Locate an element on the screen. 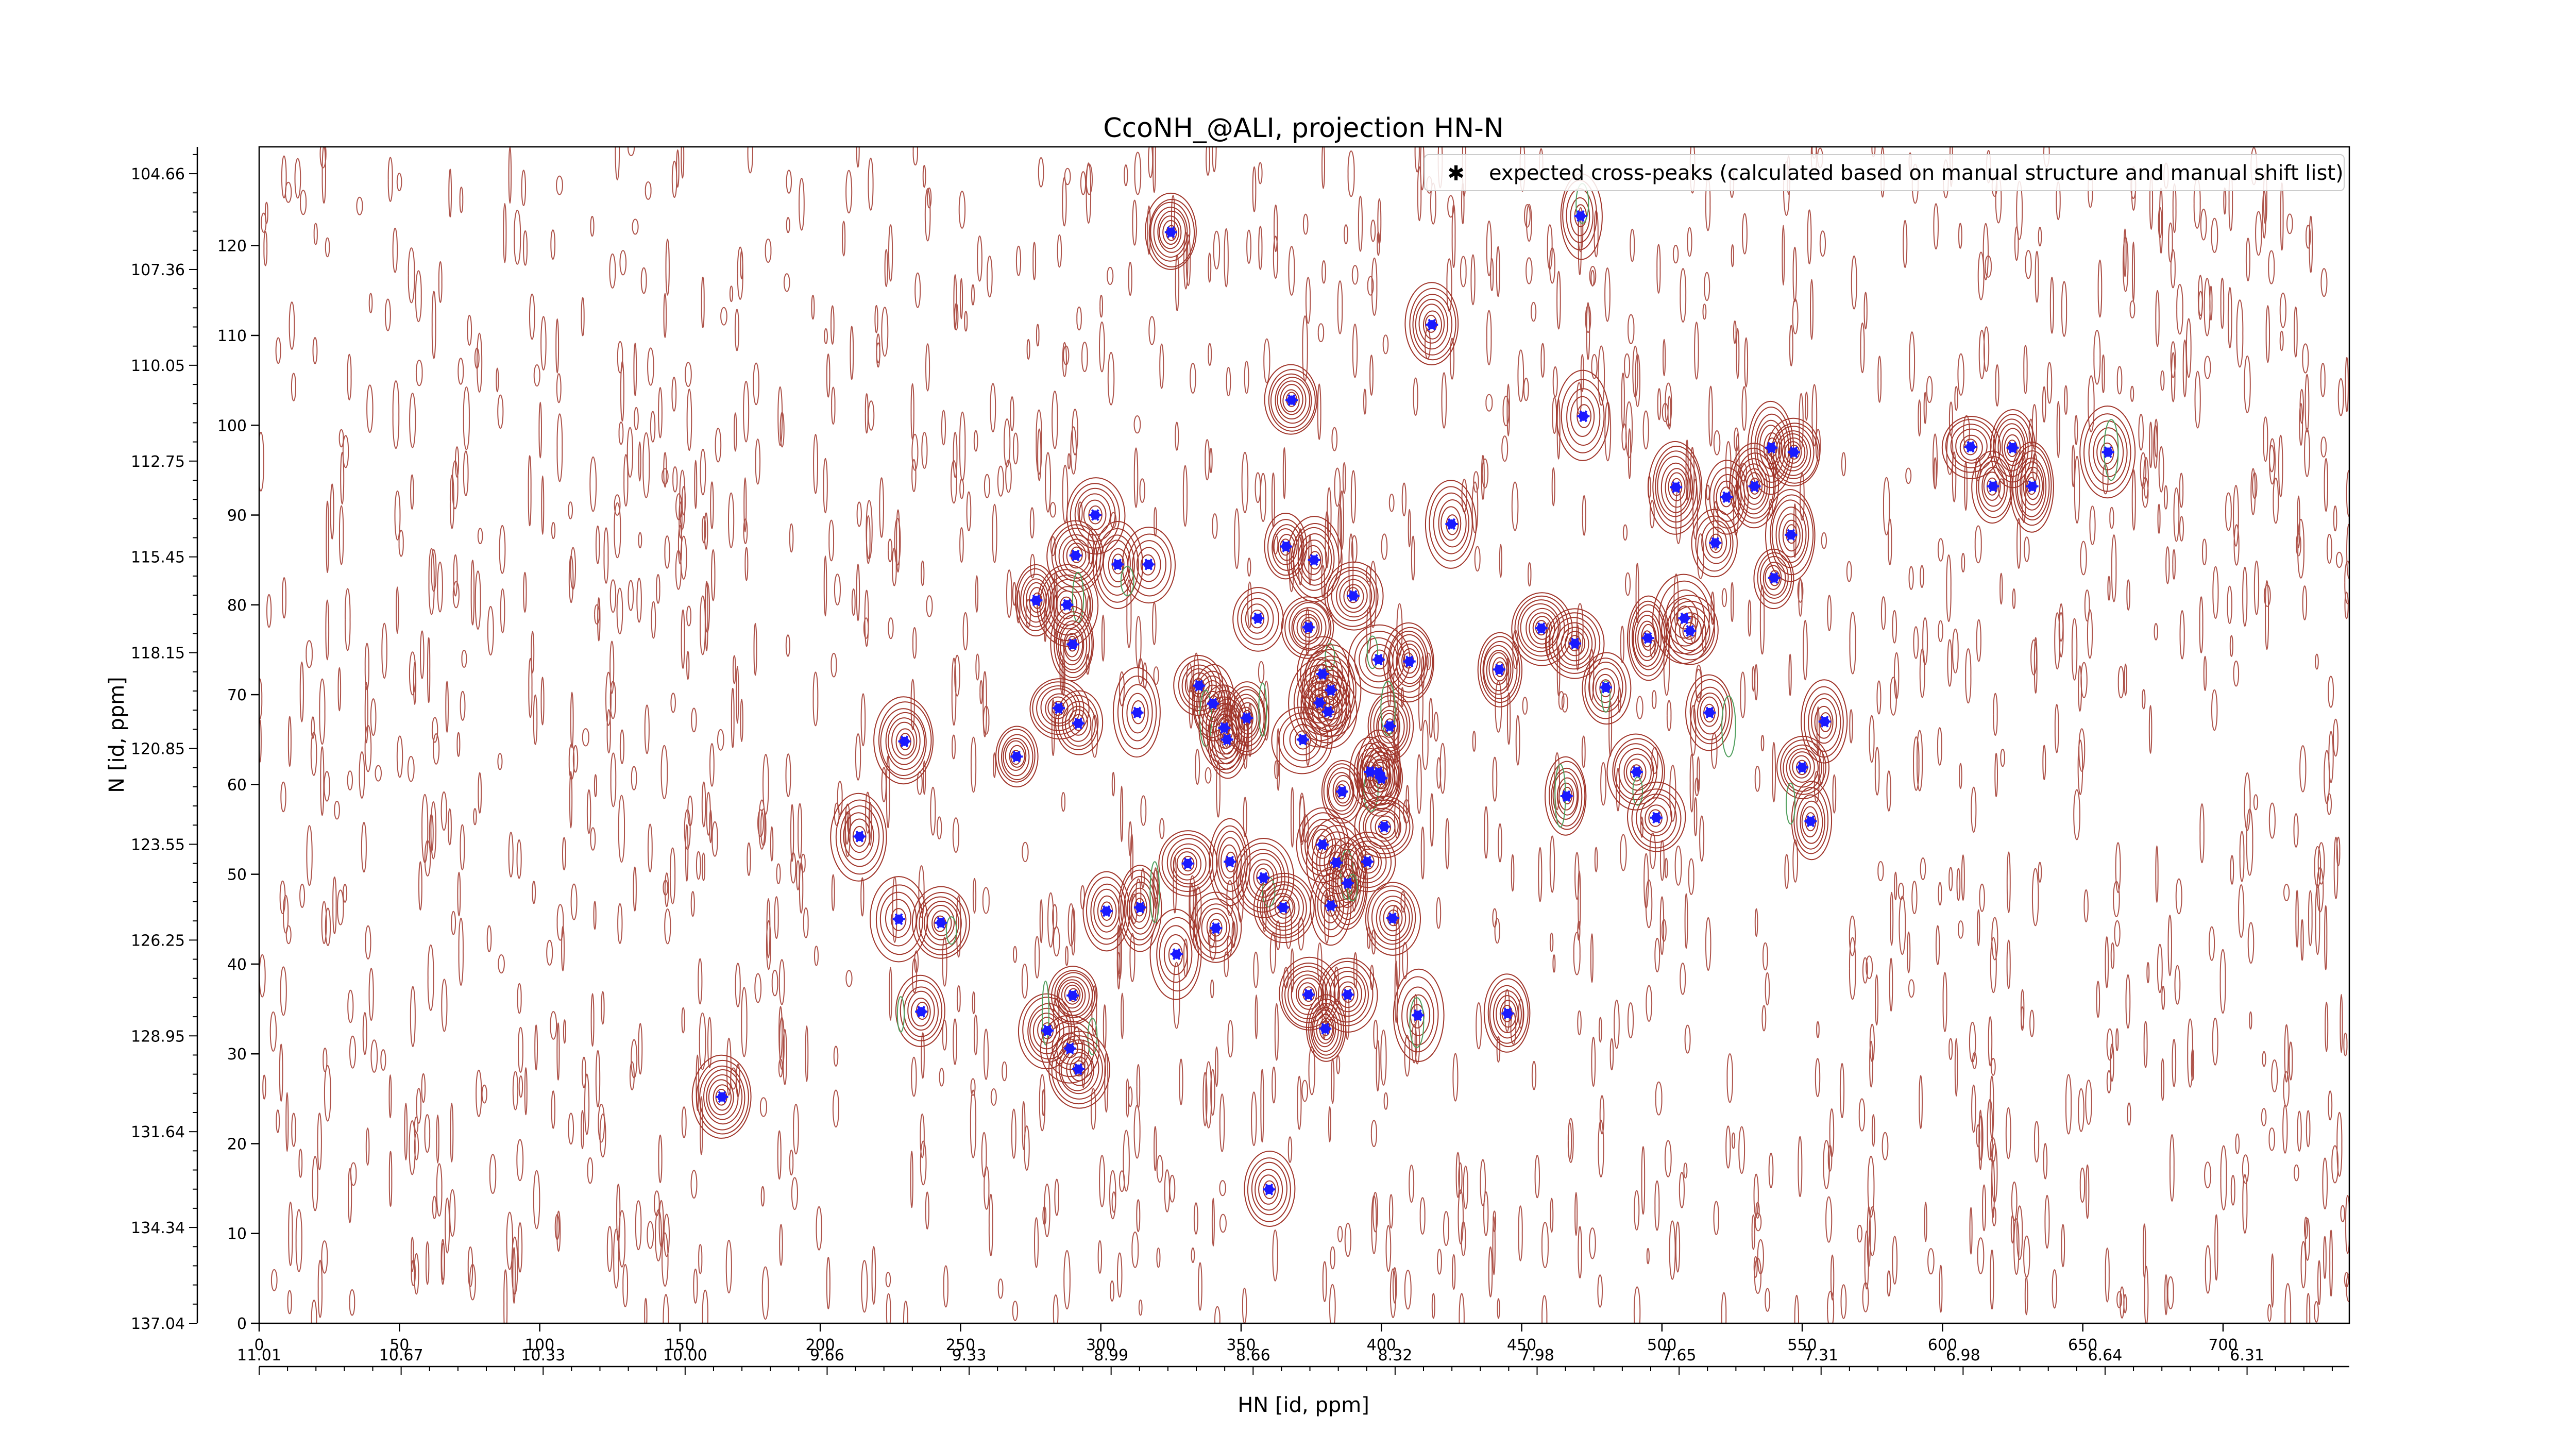 This screenshot has height=1449, width=2576. y-index-tick-label: 70 is located at coordinates (237, 695).